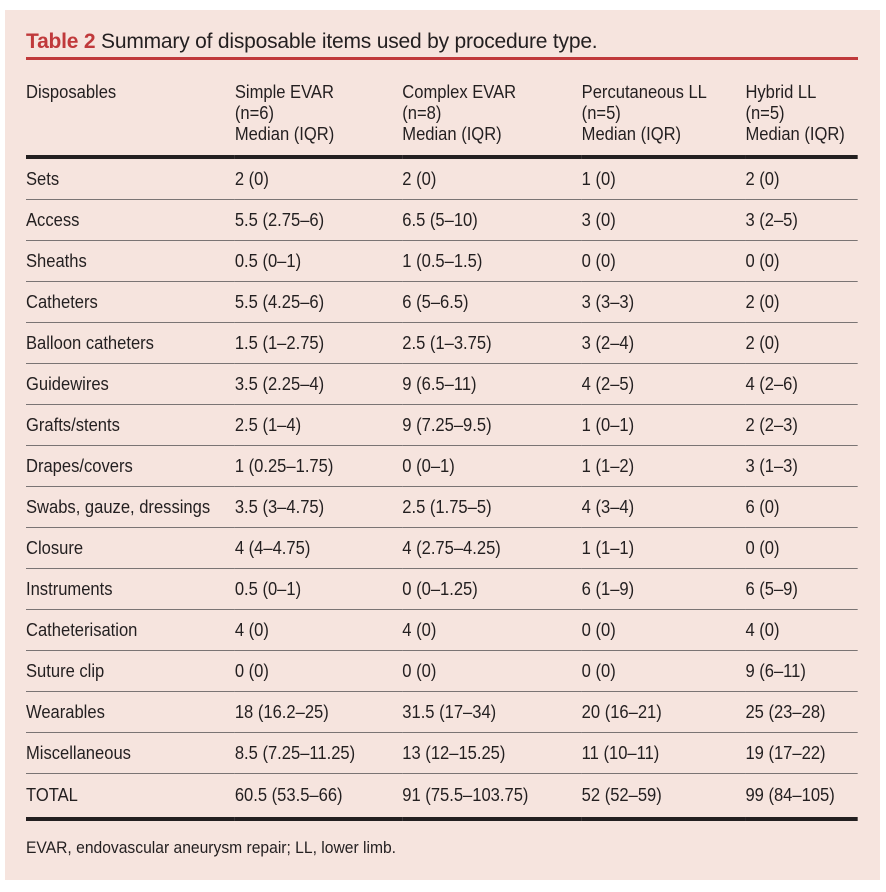 The height and width of the screenshot is (892, 886). What do you see at coordinates (644, 92) in the screenshot?
I see `header-line: Percutaneous LL` at bounding box center [644, 92].